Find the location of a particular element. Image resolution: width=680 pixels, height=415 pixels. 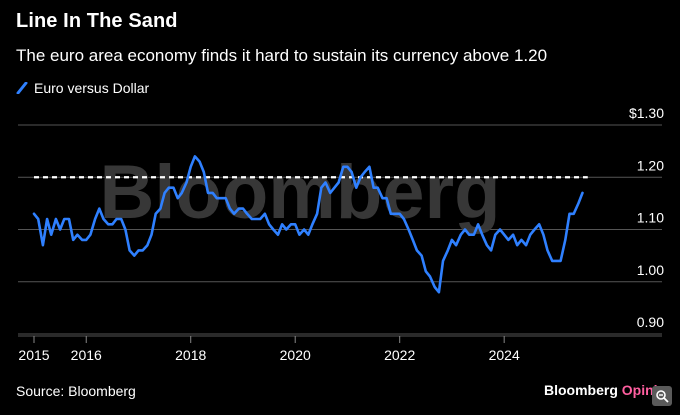

y-axis: $1.30 1.20 1.10 1.00 0.90 is located at coordinates (646, 217).